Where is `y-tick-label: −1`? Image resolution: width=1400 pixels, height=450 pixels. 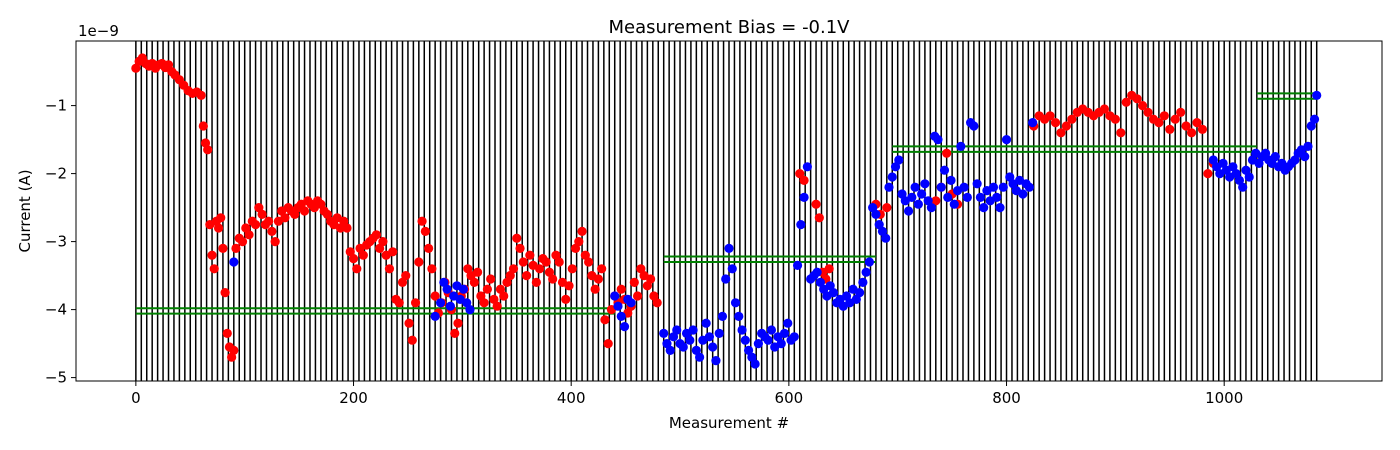
y-tick-label: −1 is located at coordinates (56, 106).